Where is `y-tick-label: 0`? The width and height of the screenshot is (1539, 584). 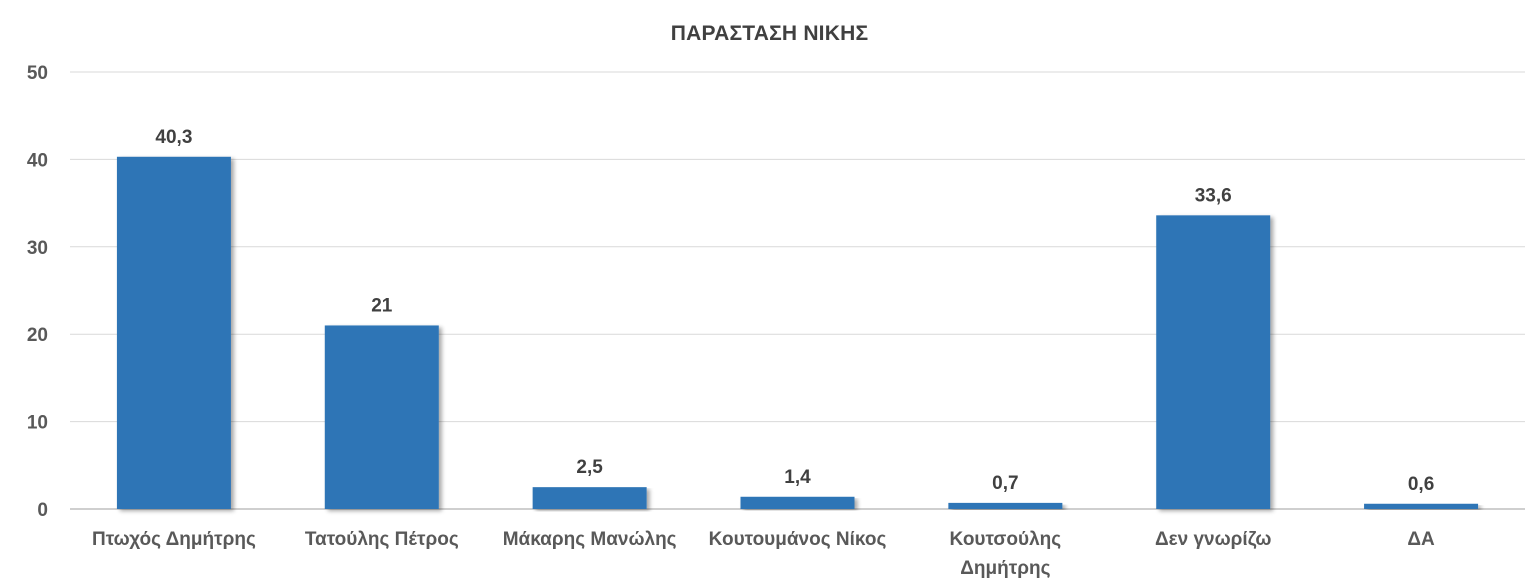
y-tick-label: 0 is located at coordinates (42, 510).